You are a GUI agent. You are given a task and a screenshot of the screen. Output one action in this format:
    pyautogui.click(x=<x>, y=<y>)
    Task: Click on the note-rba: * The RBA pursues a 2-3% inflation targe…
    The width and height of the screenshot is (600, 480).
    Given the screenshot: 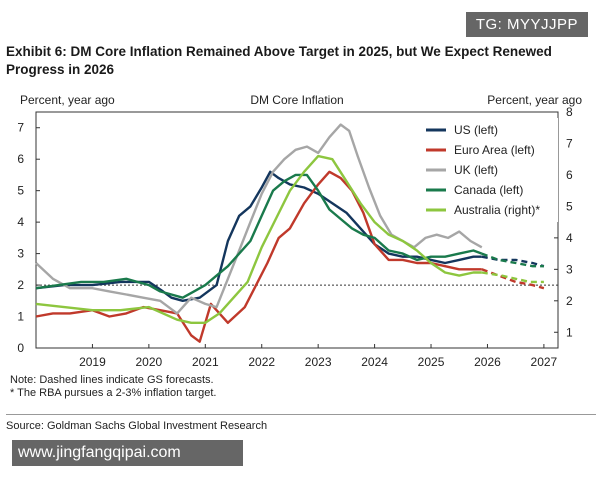 What is the action you would take?
    pyautogui.click(x=113, y=393)
    